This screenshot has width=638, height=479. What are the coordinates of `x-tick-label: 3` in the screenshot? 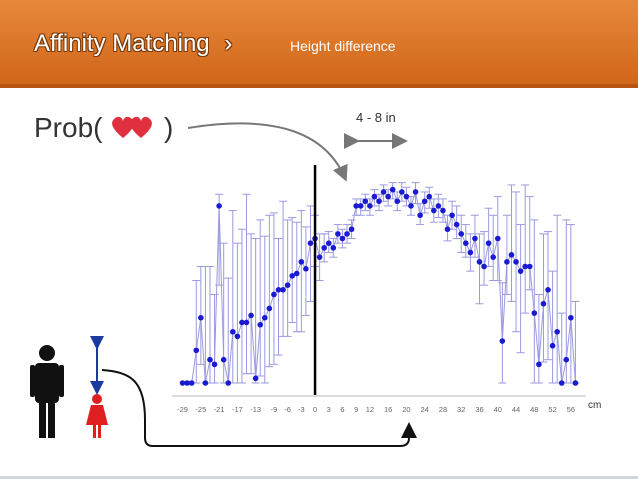 It's located at (329, 409).